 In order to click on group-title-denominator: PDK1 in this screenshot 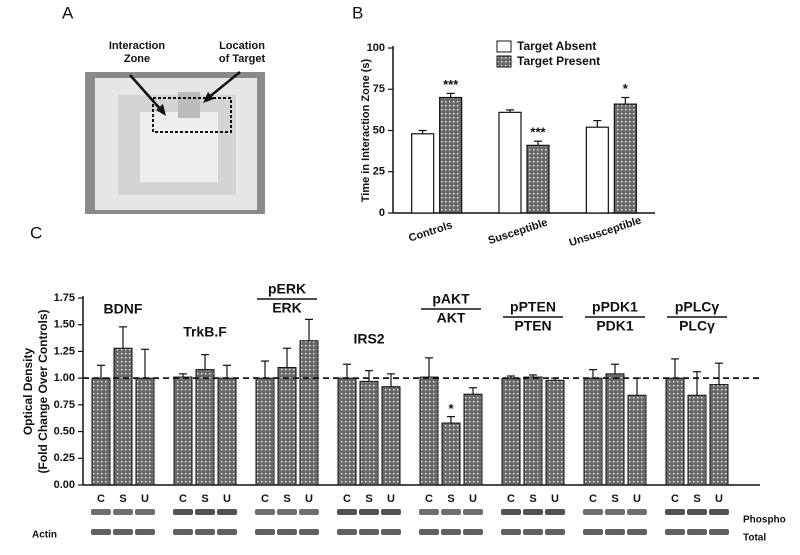, I will do `click(615, 326)`.